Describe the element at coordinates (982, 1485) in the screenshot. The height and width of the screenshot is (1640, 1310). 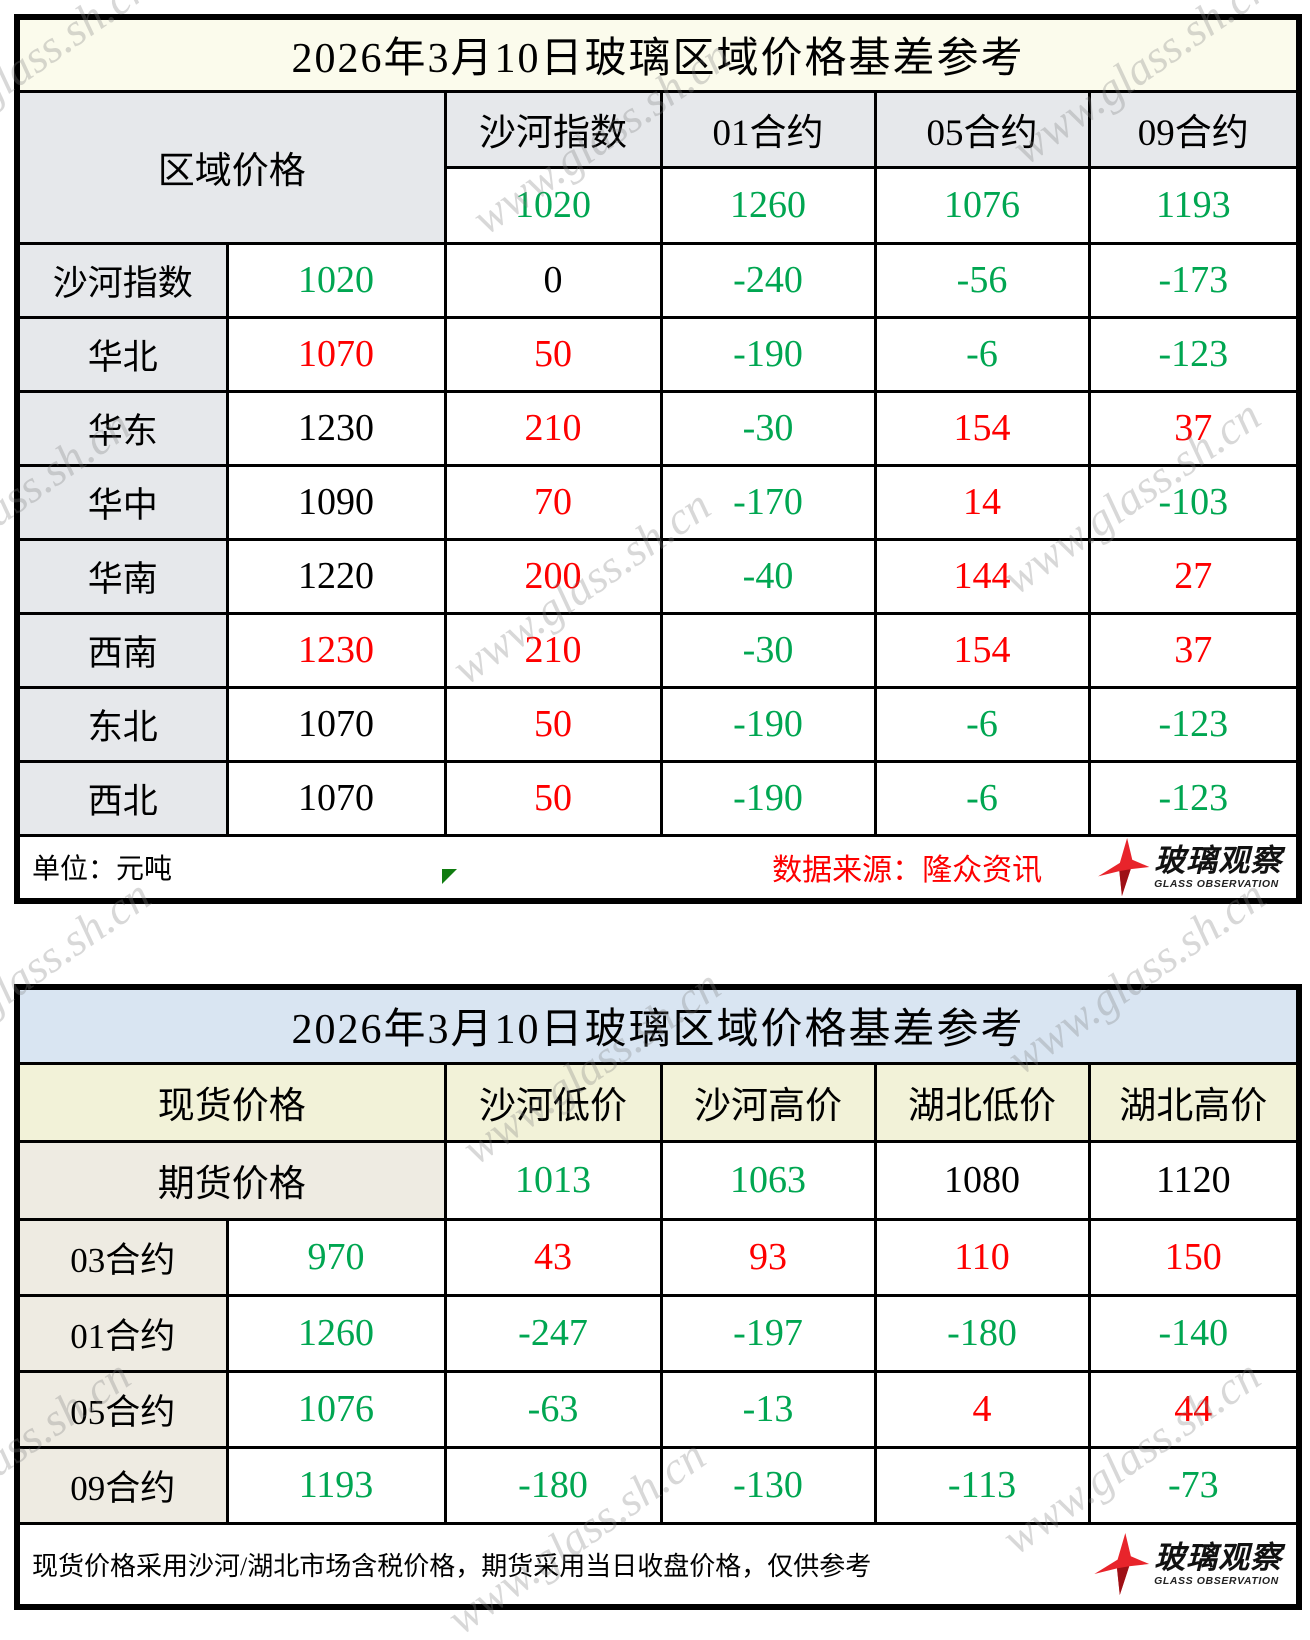
I see `basis-cell: -113` at that location.